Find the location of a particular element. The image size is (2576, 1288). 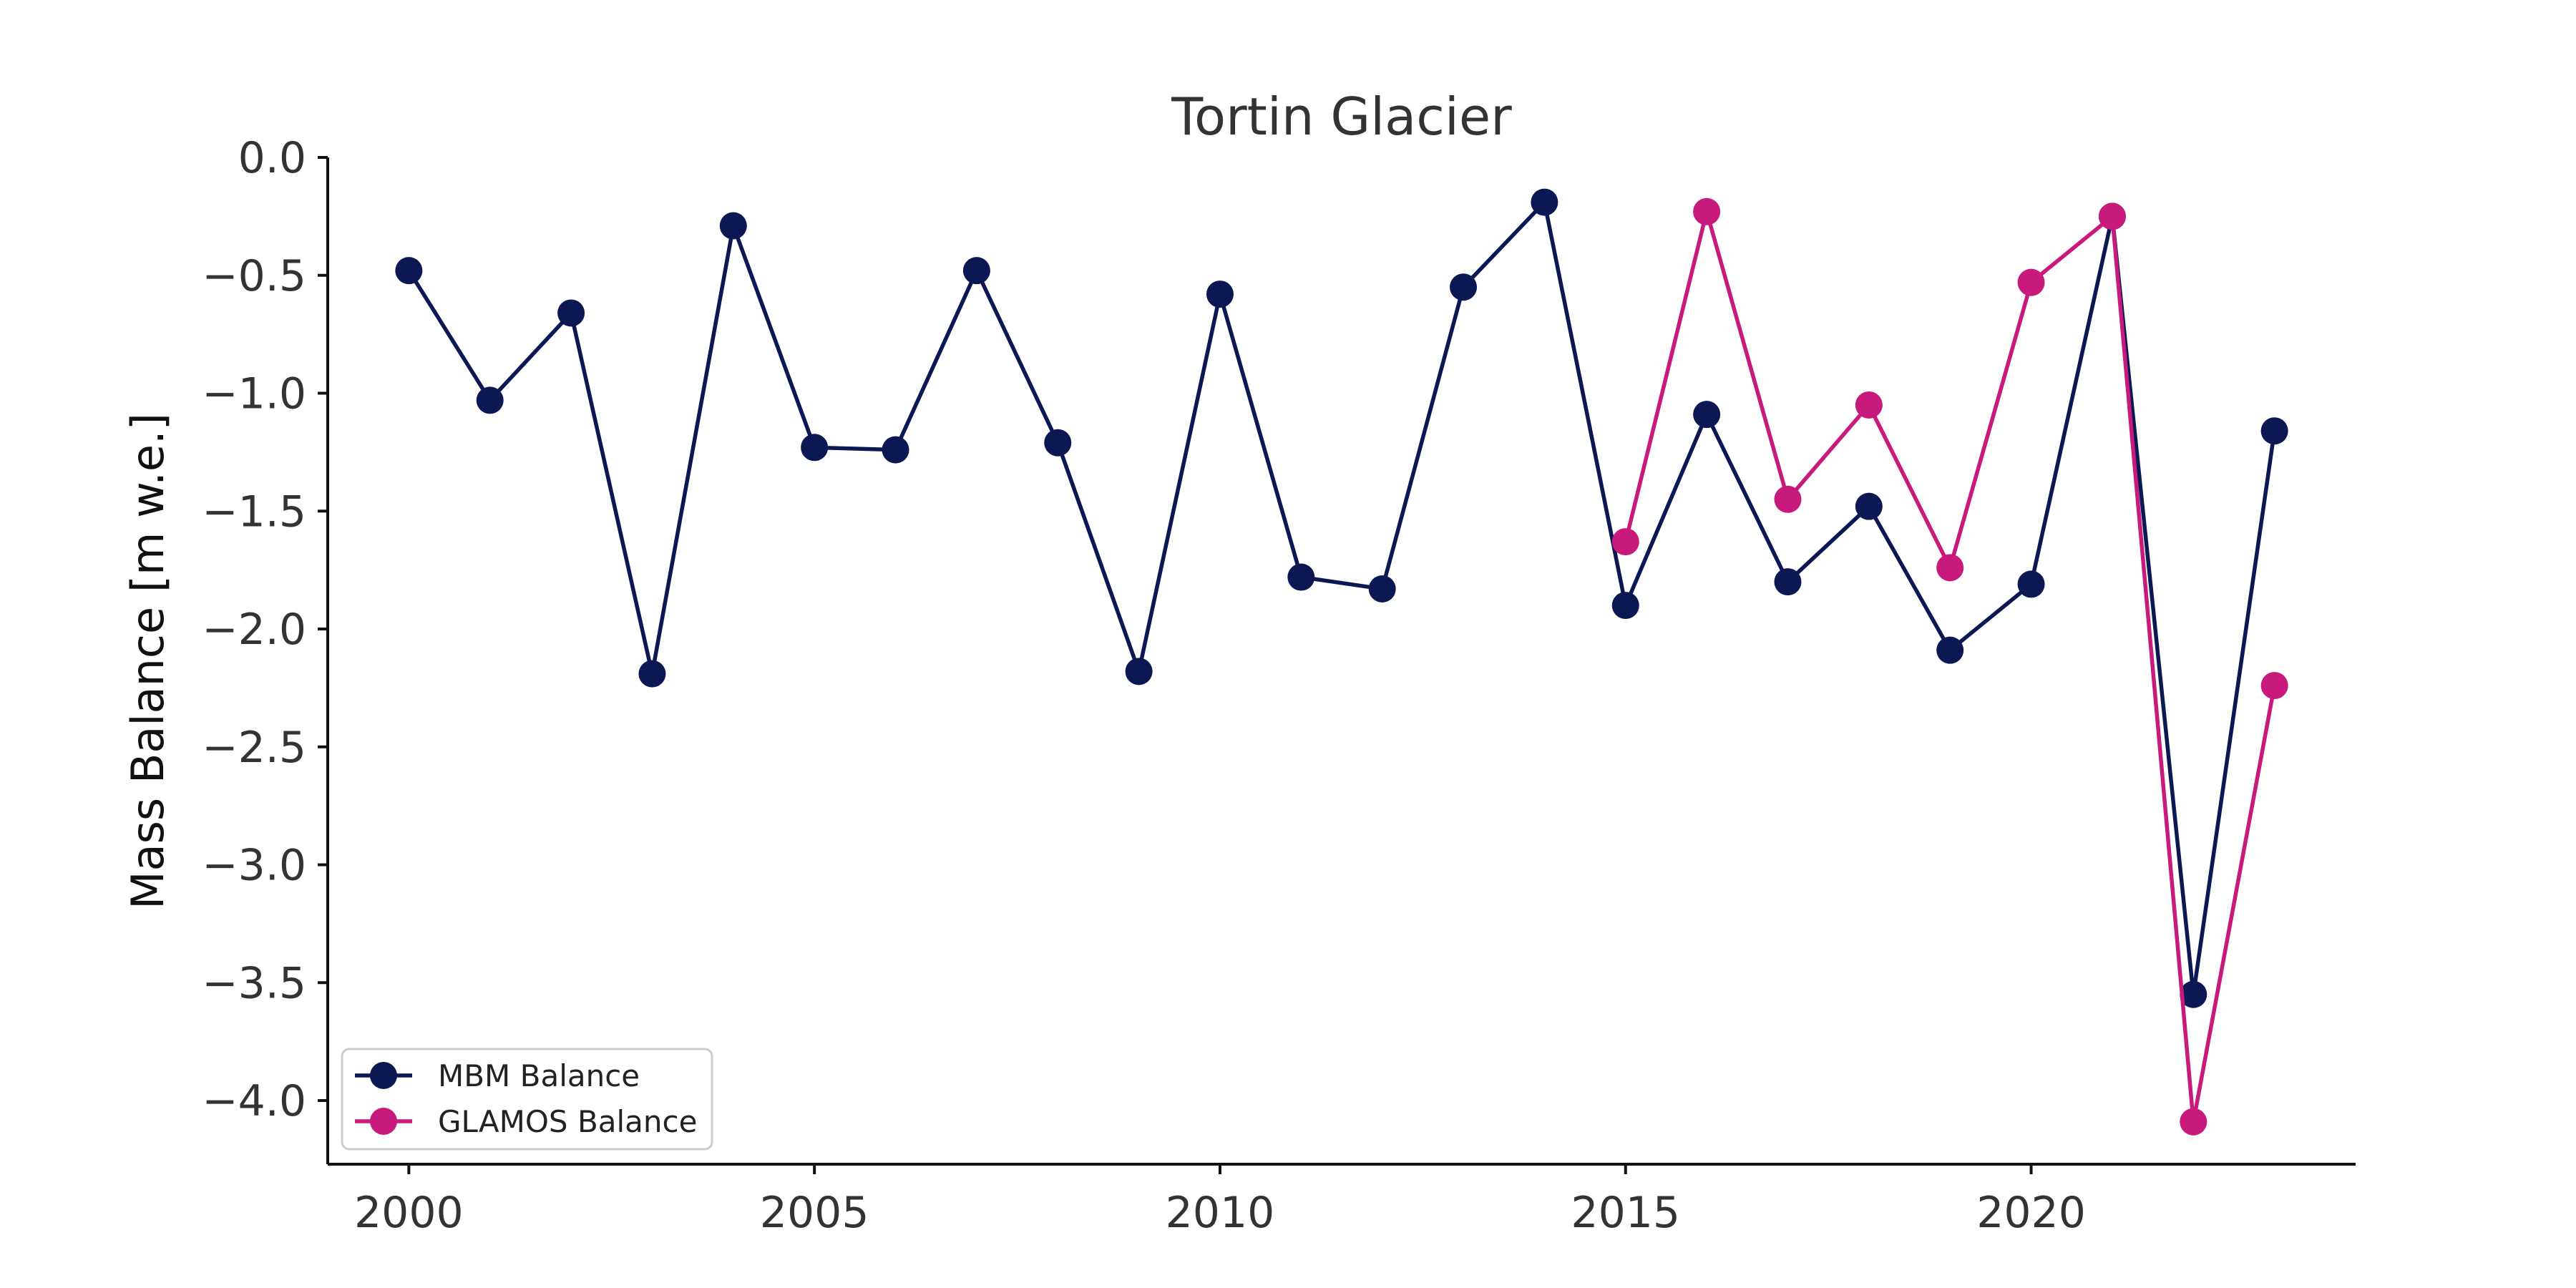

x-tick-label: 2020 is located at coordinates (2031, 1213).